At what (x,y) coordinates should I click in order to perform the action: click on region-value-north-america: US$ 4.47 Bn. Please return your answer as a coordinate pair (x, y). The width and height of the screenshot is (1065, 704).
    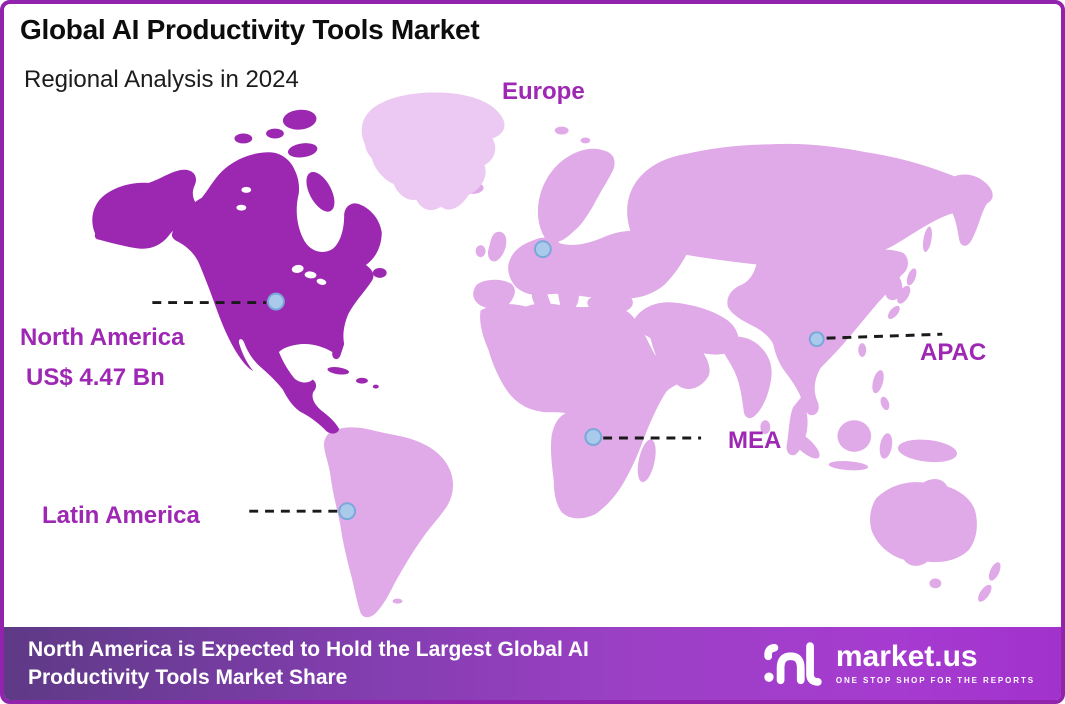
    Looking at the image, I should click on (95, 377).